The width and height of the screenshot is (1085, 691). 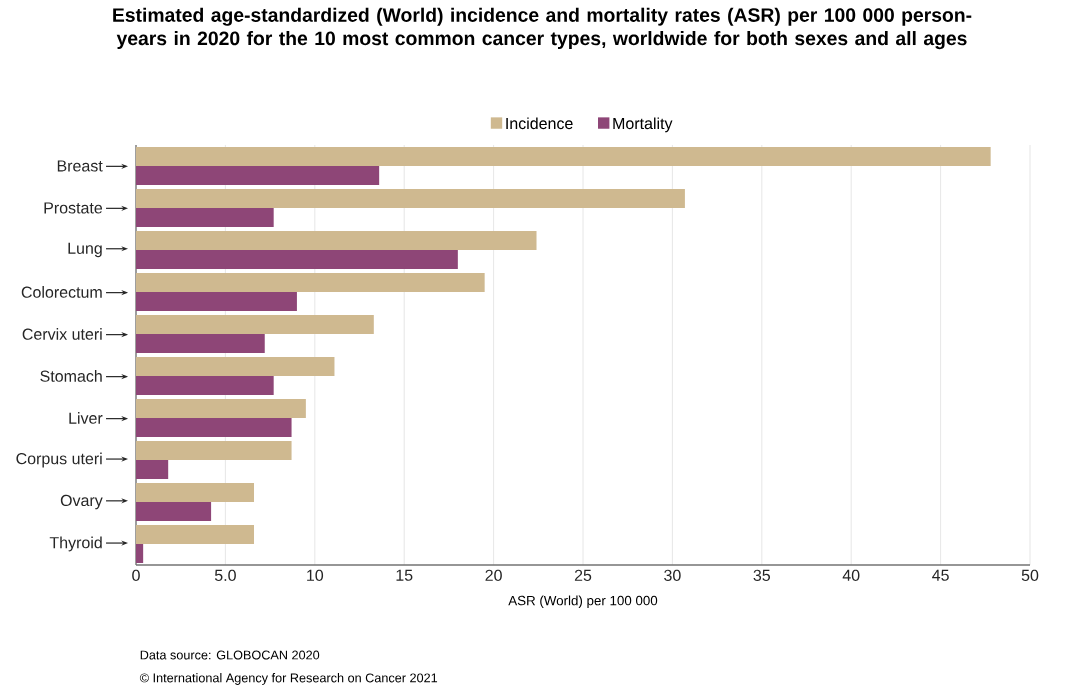 I want to click on y-tick-label: Thyroid, so click(x=75, y=544).